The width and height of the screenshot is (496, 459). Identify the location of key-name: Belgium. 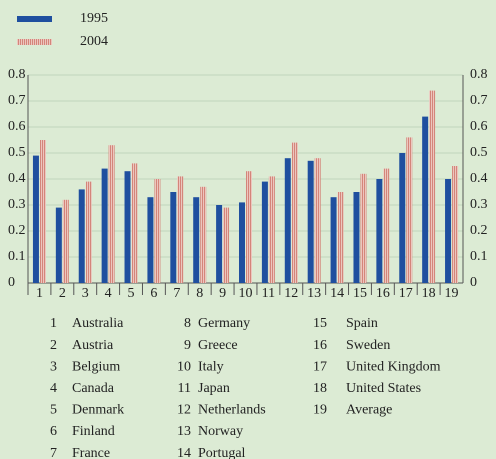
(96, 366).